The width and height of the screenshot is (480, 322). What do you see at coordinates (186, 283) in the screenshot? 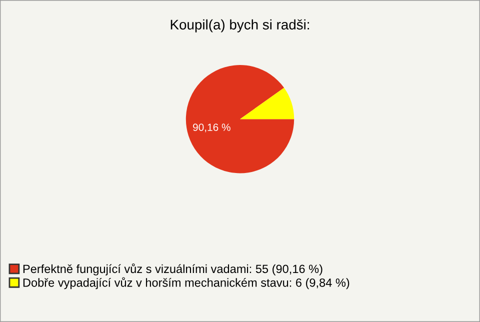
I see `legend-label: Dobře vypadající vůz v horším mechanickém stavu: 6 (9,84 %)` at bounding box center [186, 283].